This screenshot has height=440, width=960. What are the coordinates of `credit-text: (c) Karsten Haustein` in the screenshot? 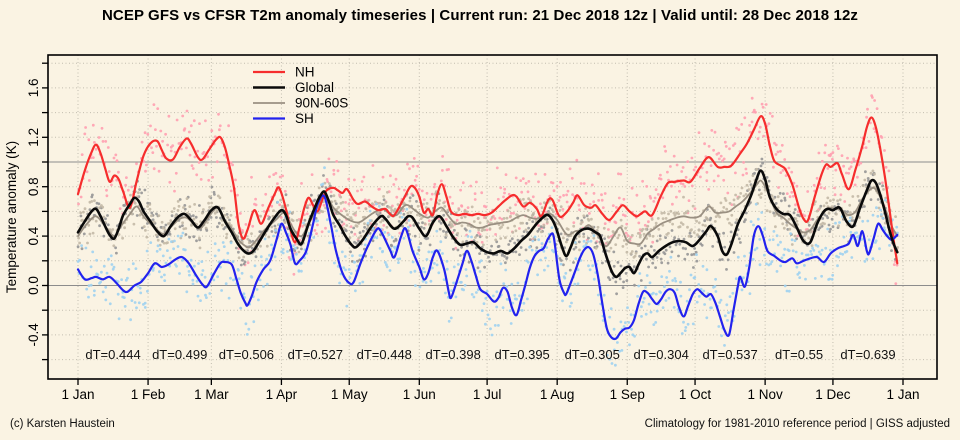 It's located at (62, 424).